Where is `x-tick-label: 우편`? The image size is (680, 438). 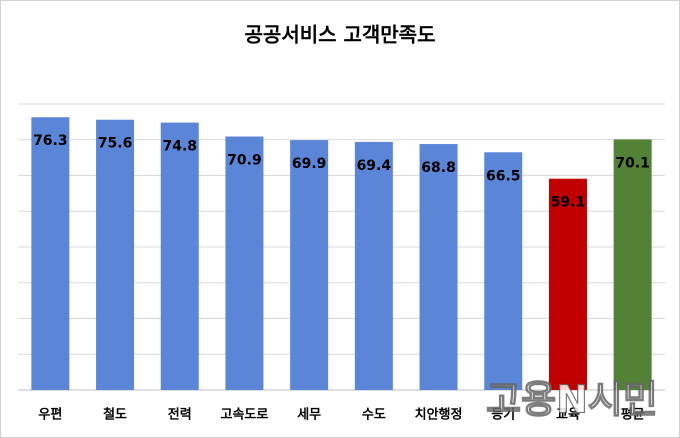
x-tick-label: 우편 is located at coordinates (50, 415).